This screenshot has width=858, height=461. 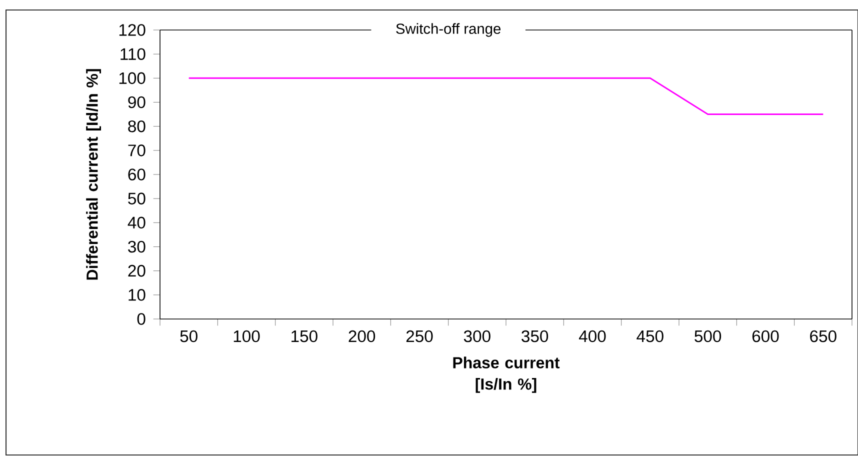 What do you see at coordinates (448, 30) in the screenshot?
I see `chart-title: Switch-off range` at bounding box center [448, 30].